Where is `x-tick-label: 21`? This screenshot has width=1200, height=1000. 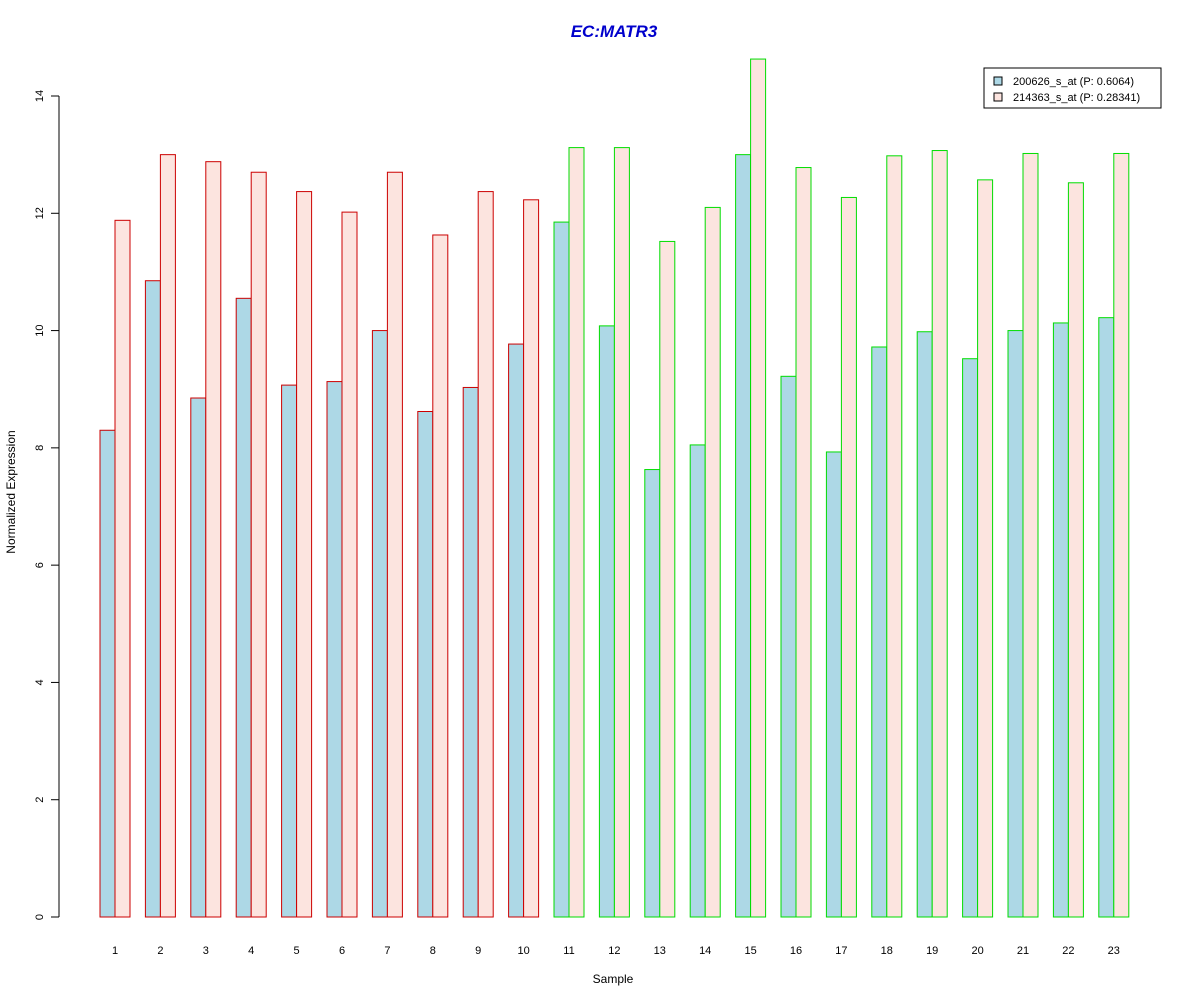 x-tick-label: 21 is located at coordinates (1023, 951).